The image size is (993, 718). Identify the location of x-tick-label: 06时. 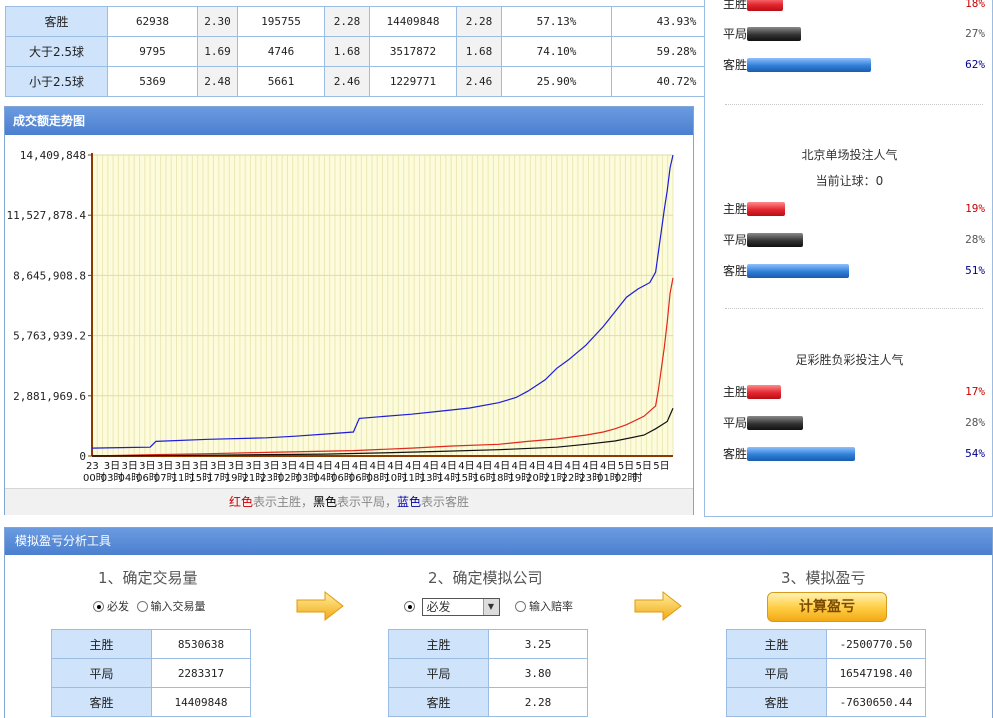
(147, 478).